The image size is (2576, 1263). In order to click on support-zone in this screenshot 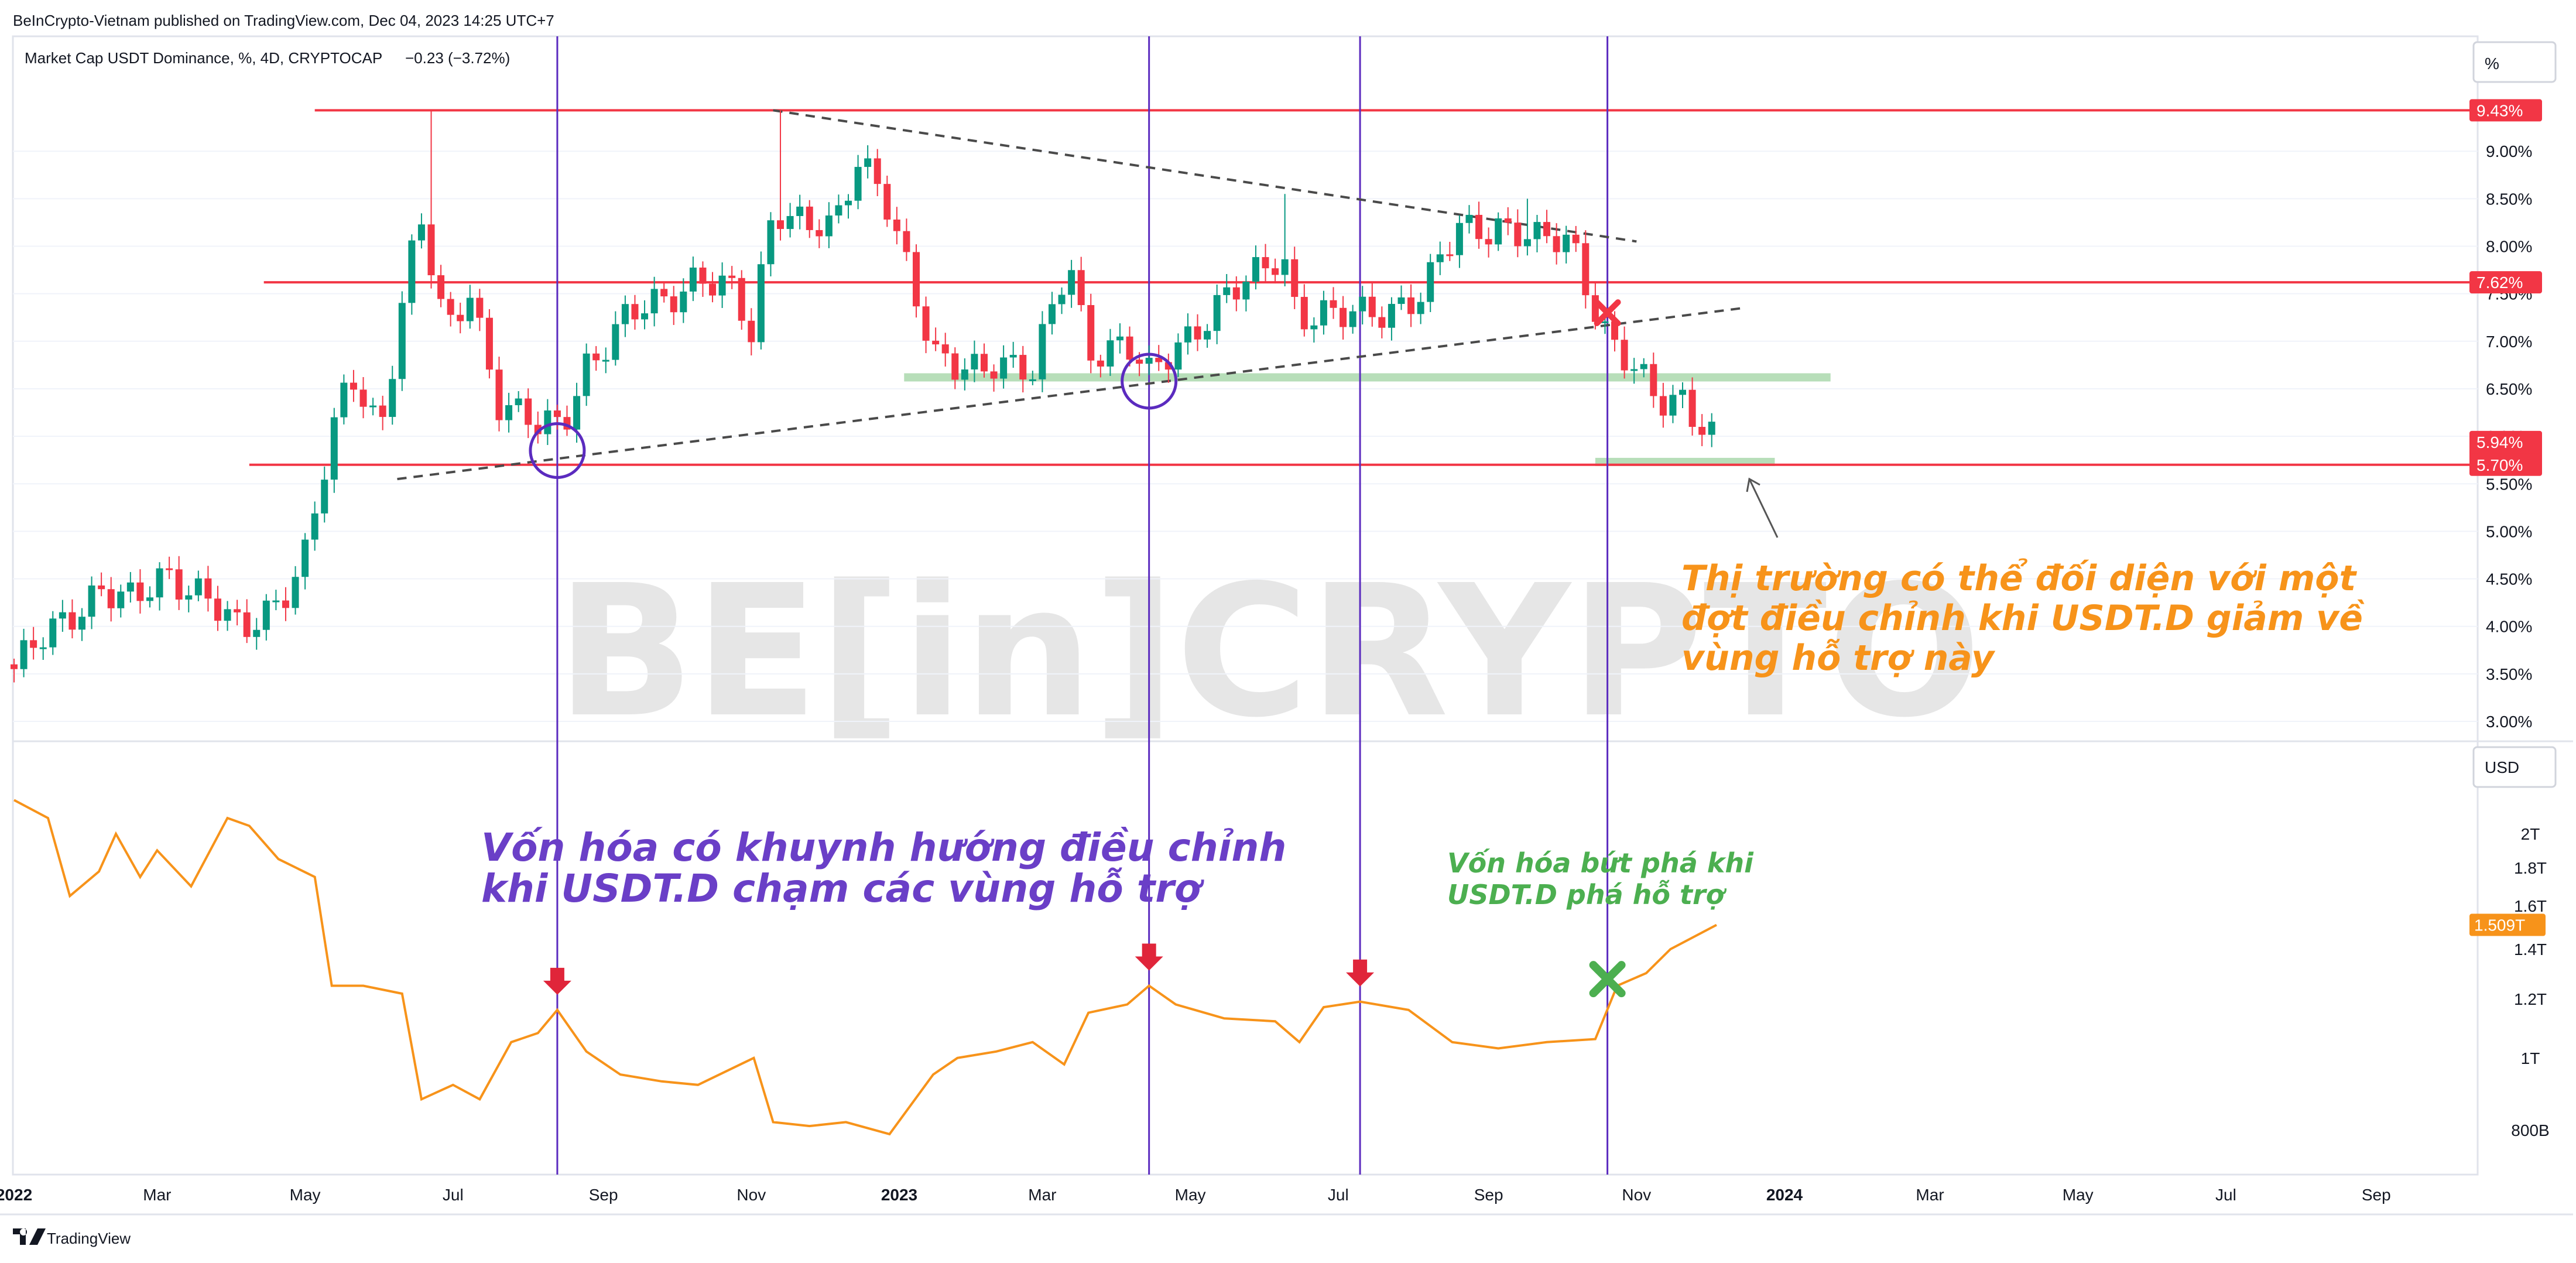, I will do `click(1367, 377)`.